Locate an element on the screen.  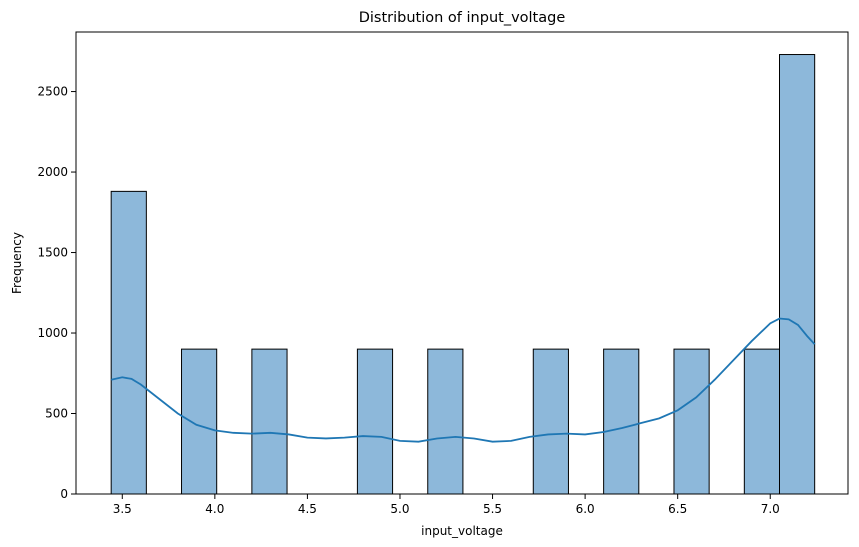
y-axis-label: Frequency is located at coordinates (17, 263).